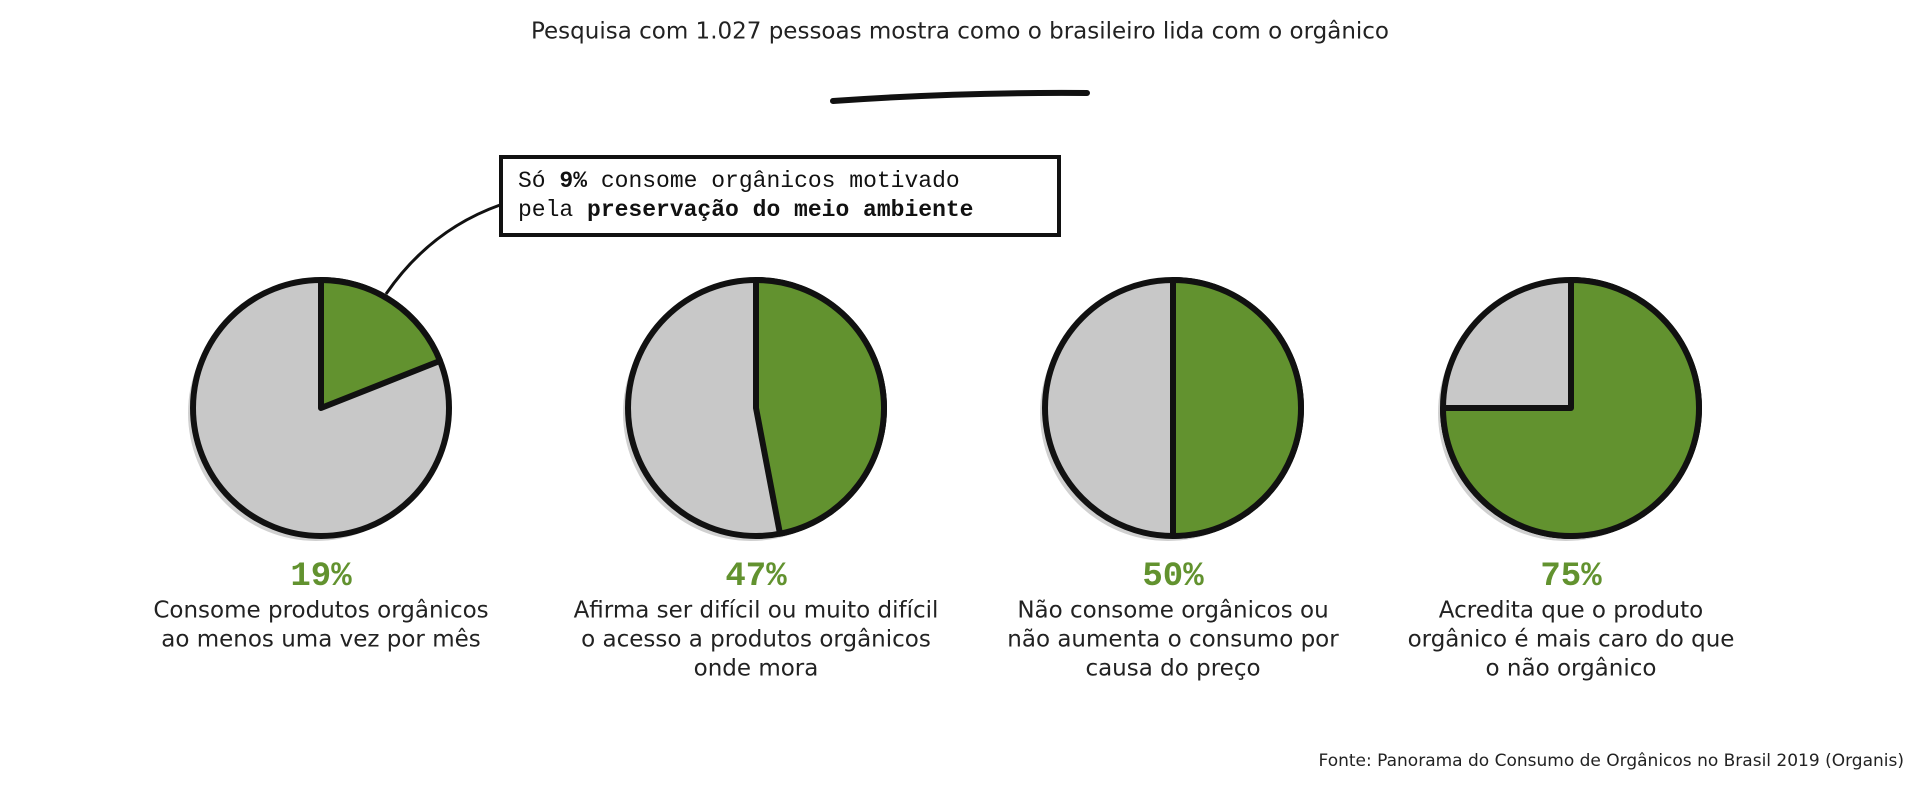 The height and width of the screenshot is (800, 1920). What do you see at coordinates (1173, 577) in the screenshot?
I see `value-label: 50%` at bounding box center [1173, 577].